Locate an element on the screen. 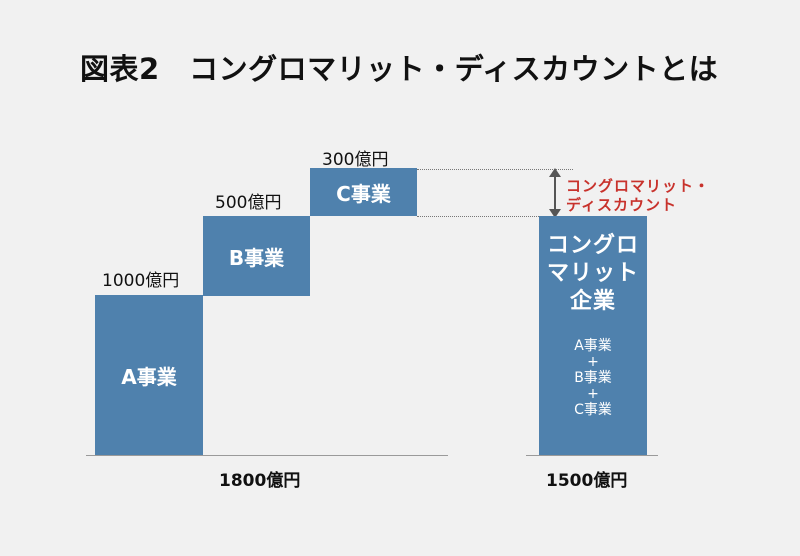 Image resolution: width=800 pixels, height=556 pixels. bar-c is located at coordinates (363, 192).